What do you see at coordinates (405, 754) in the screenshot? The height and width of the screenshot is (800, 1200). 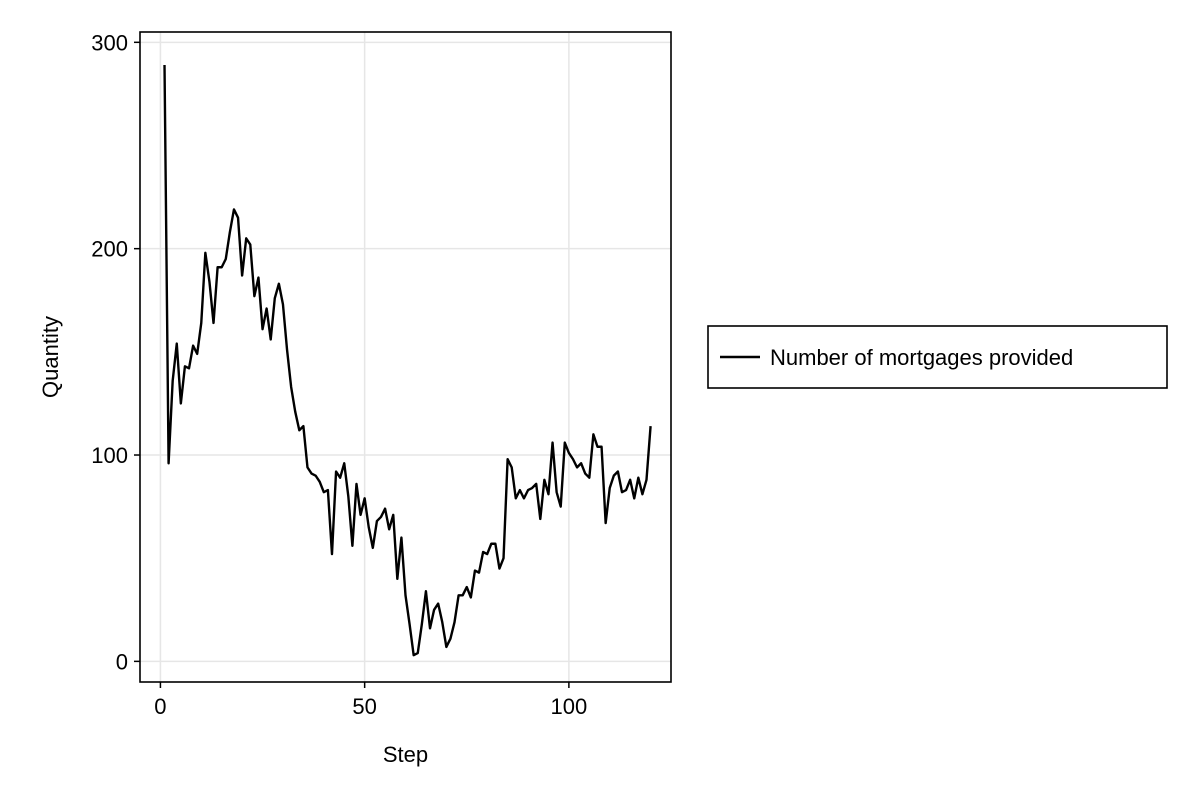 I see `x-axis-label: Step` at bounding box center [405, 754].